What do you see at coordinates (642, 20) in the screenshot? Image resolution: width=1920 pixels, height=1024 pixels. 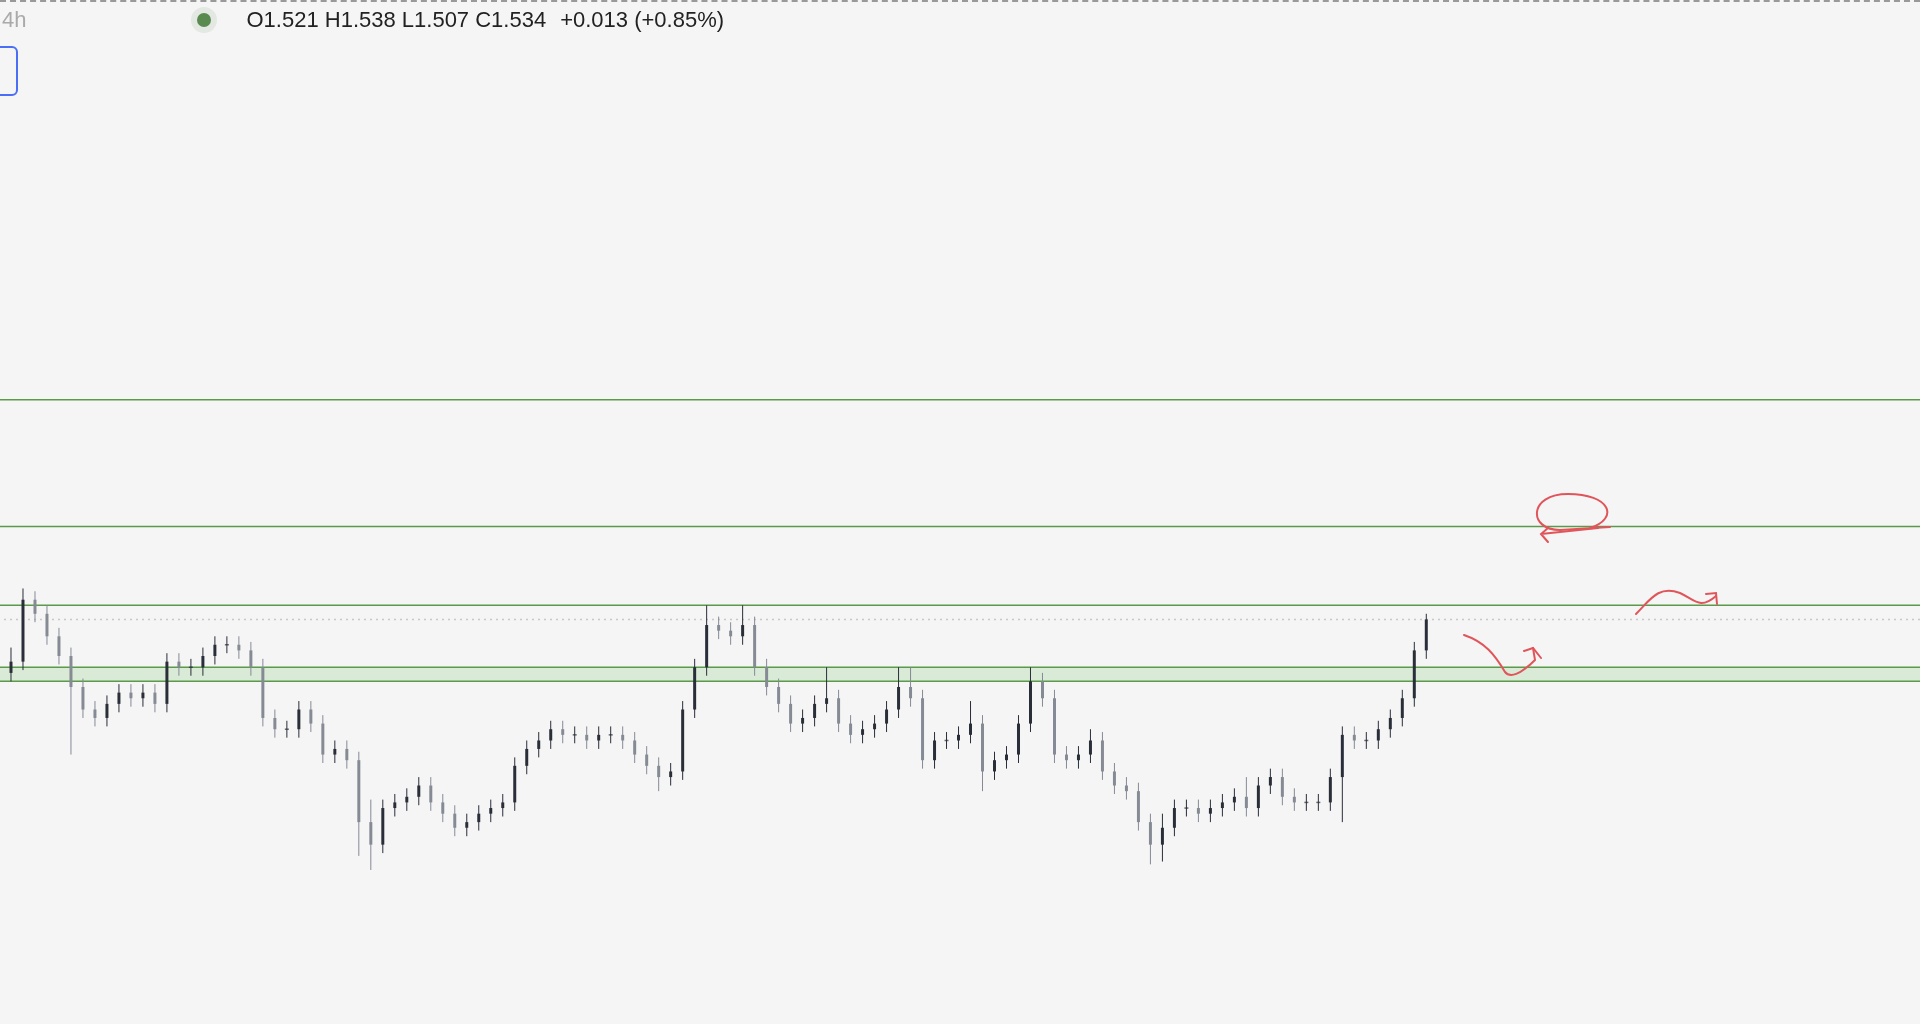 I see `text: +0.013 (+0.85%)` at bounding box center [642, 20].